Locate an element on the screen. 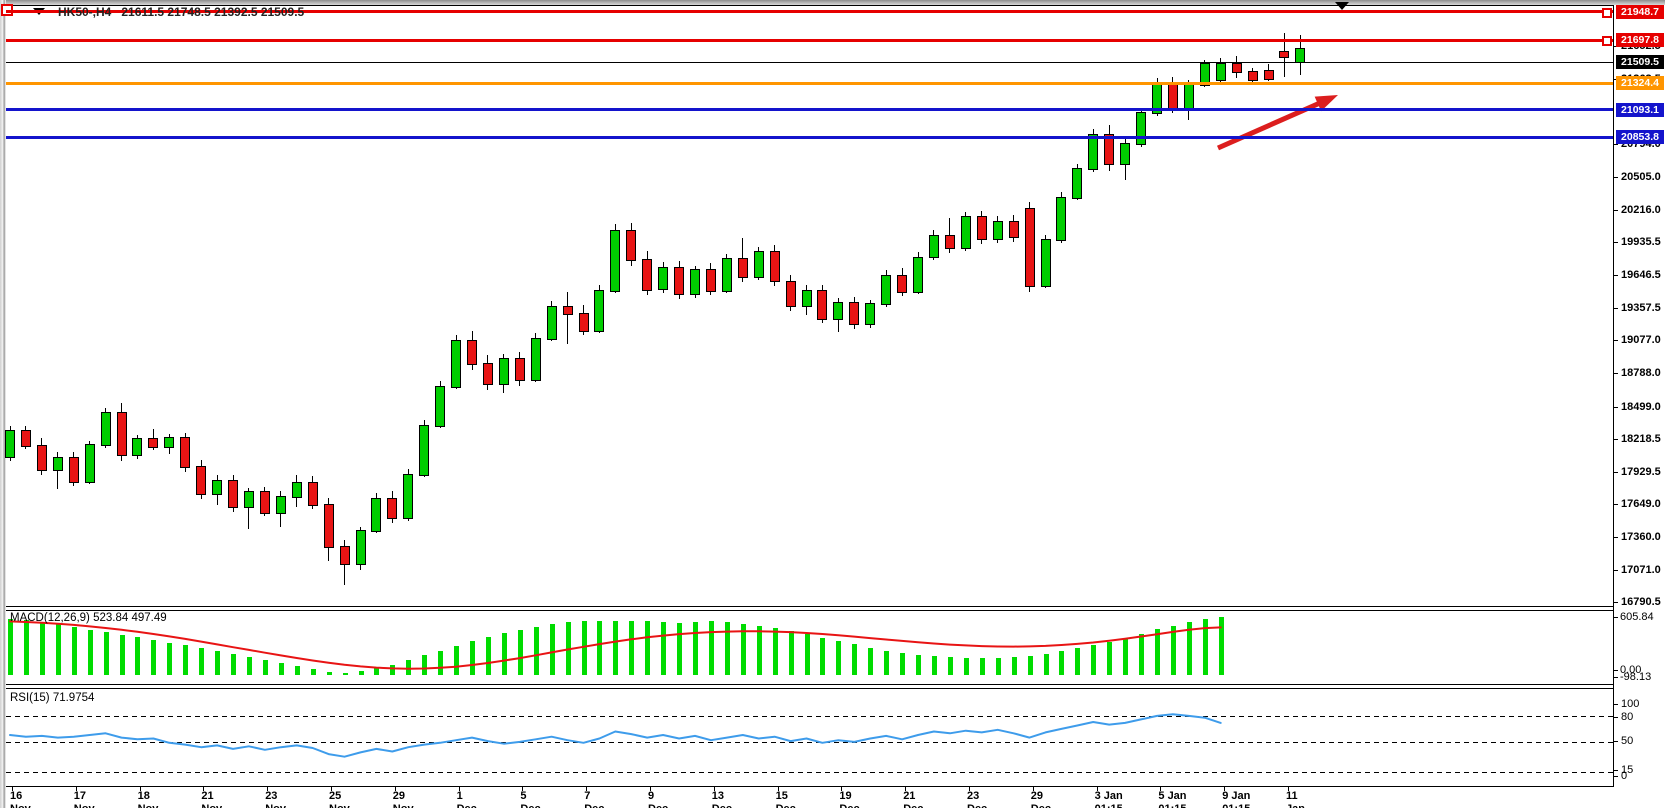 The width and height of the screenshot is (1665, 808). symbol-period-label: HK50-,H4 is located at coordinates (85, 12).